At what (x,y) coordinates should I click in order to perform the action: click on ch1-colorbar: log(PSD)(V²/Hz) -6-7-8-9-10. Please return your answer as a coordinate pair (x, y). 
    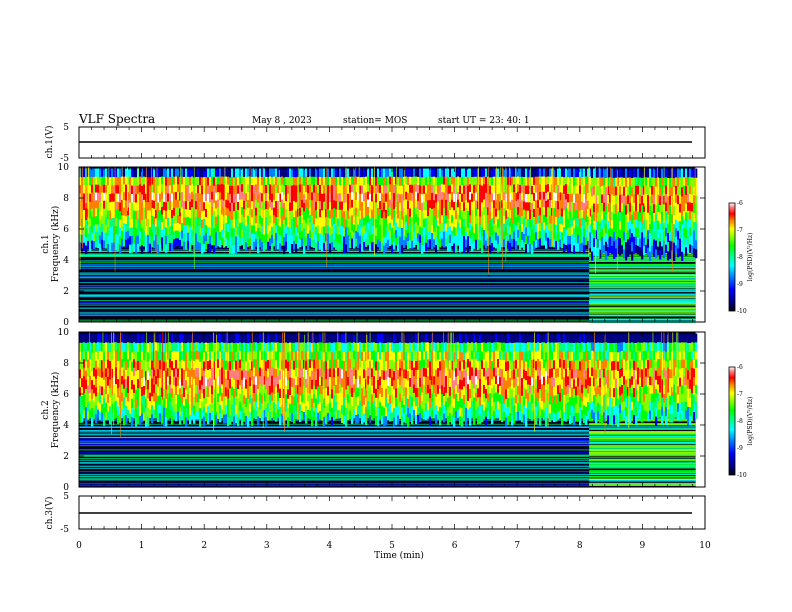
    Looking at the image, I should click on (741, 257).